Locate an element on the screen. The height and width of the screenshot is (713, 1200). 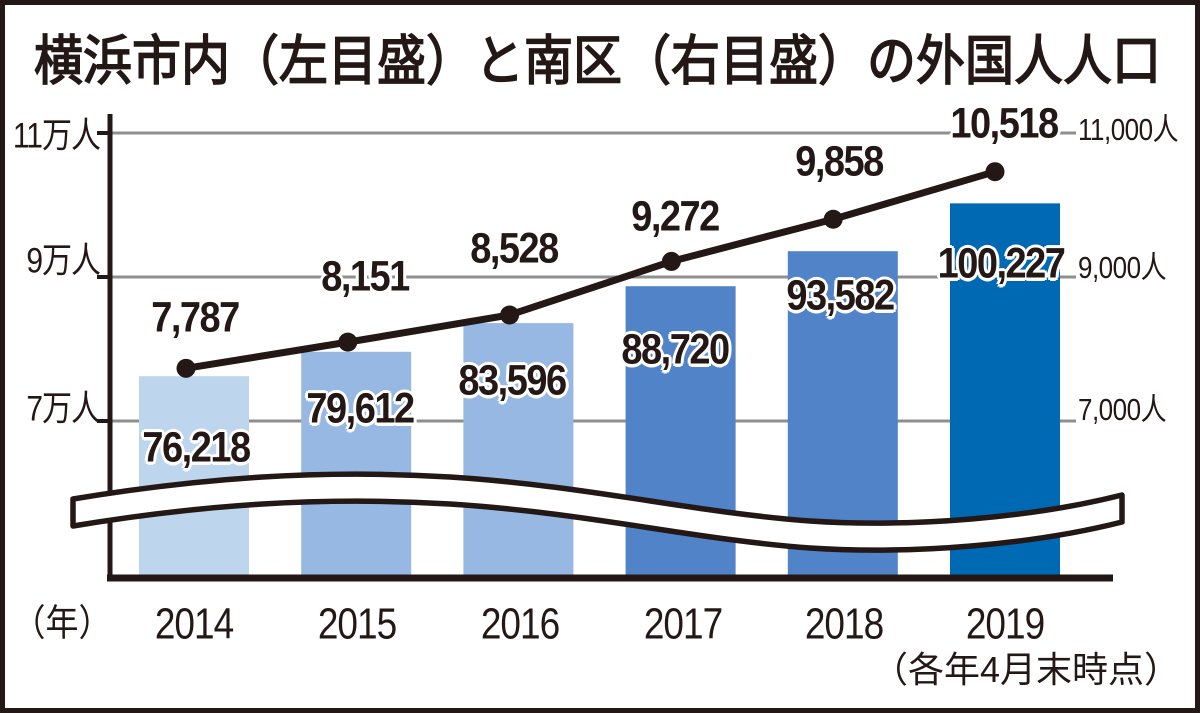
left-axis-tick-label: 11万人 is located at coordinates (56, 136).